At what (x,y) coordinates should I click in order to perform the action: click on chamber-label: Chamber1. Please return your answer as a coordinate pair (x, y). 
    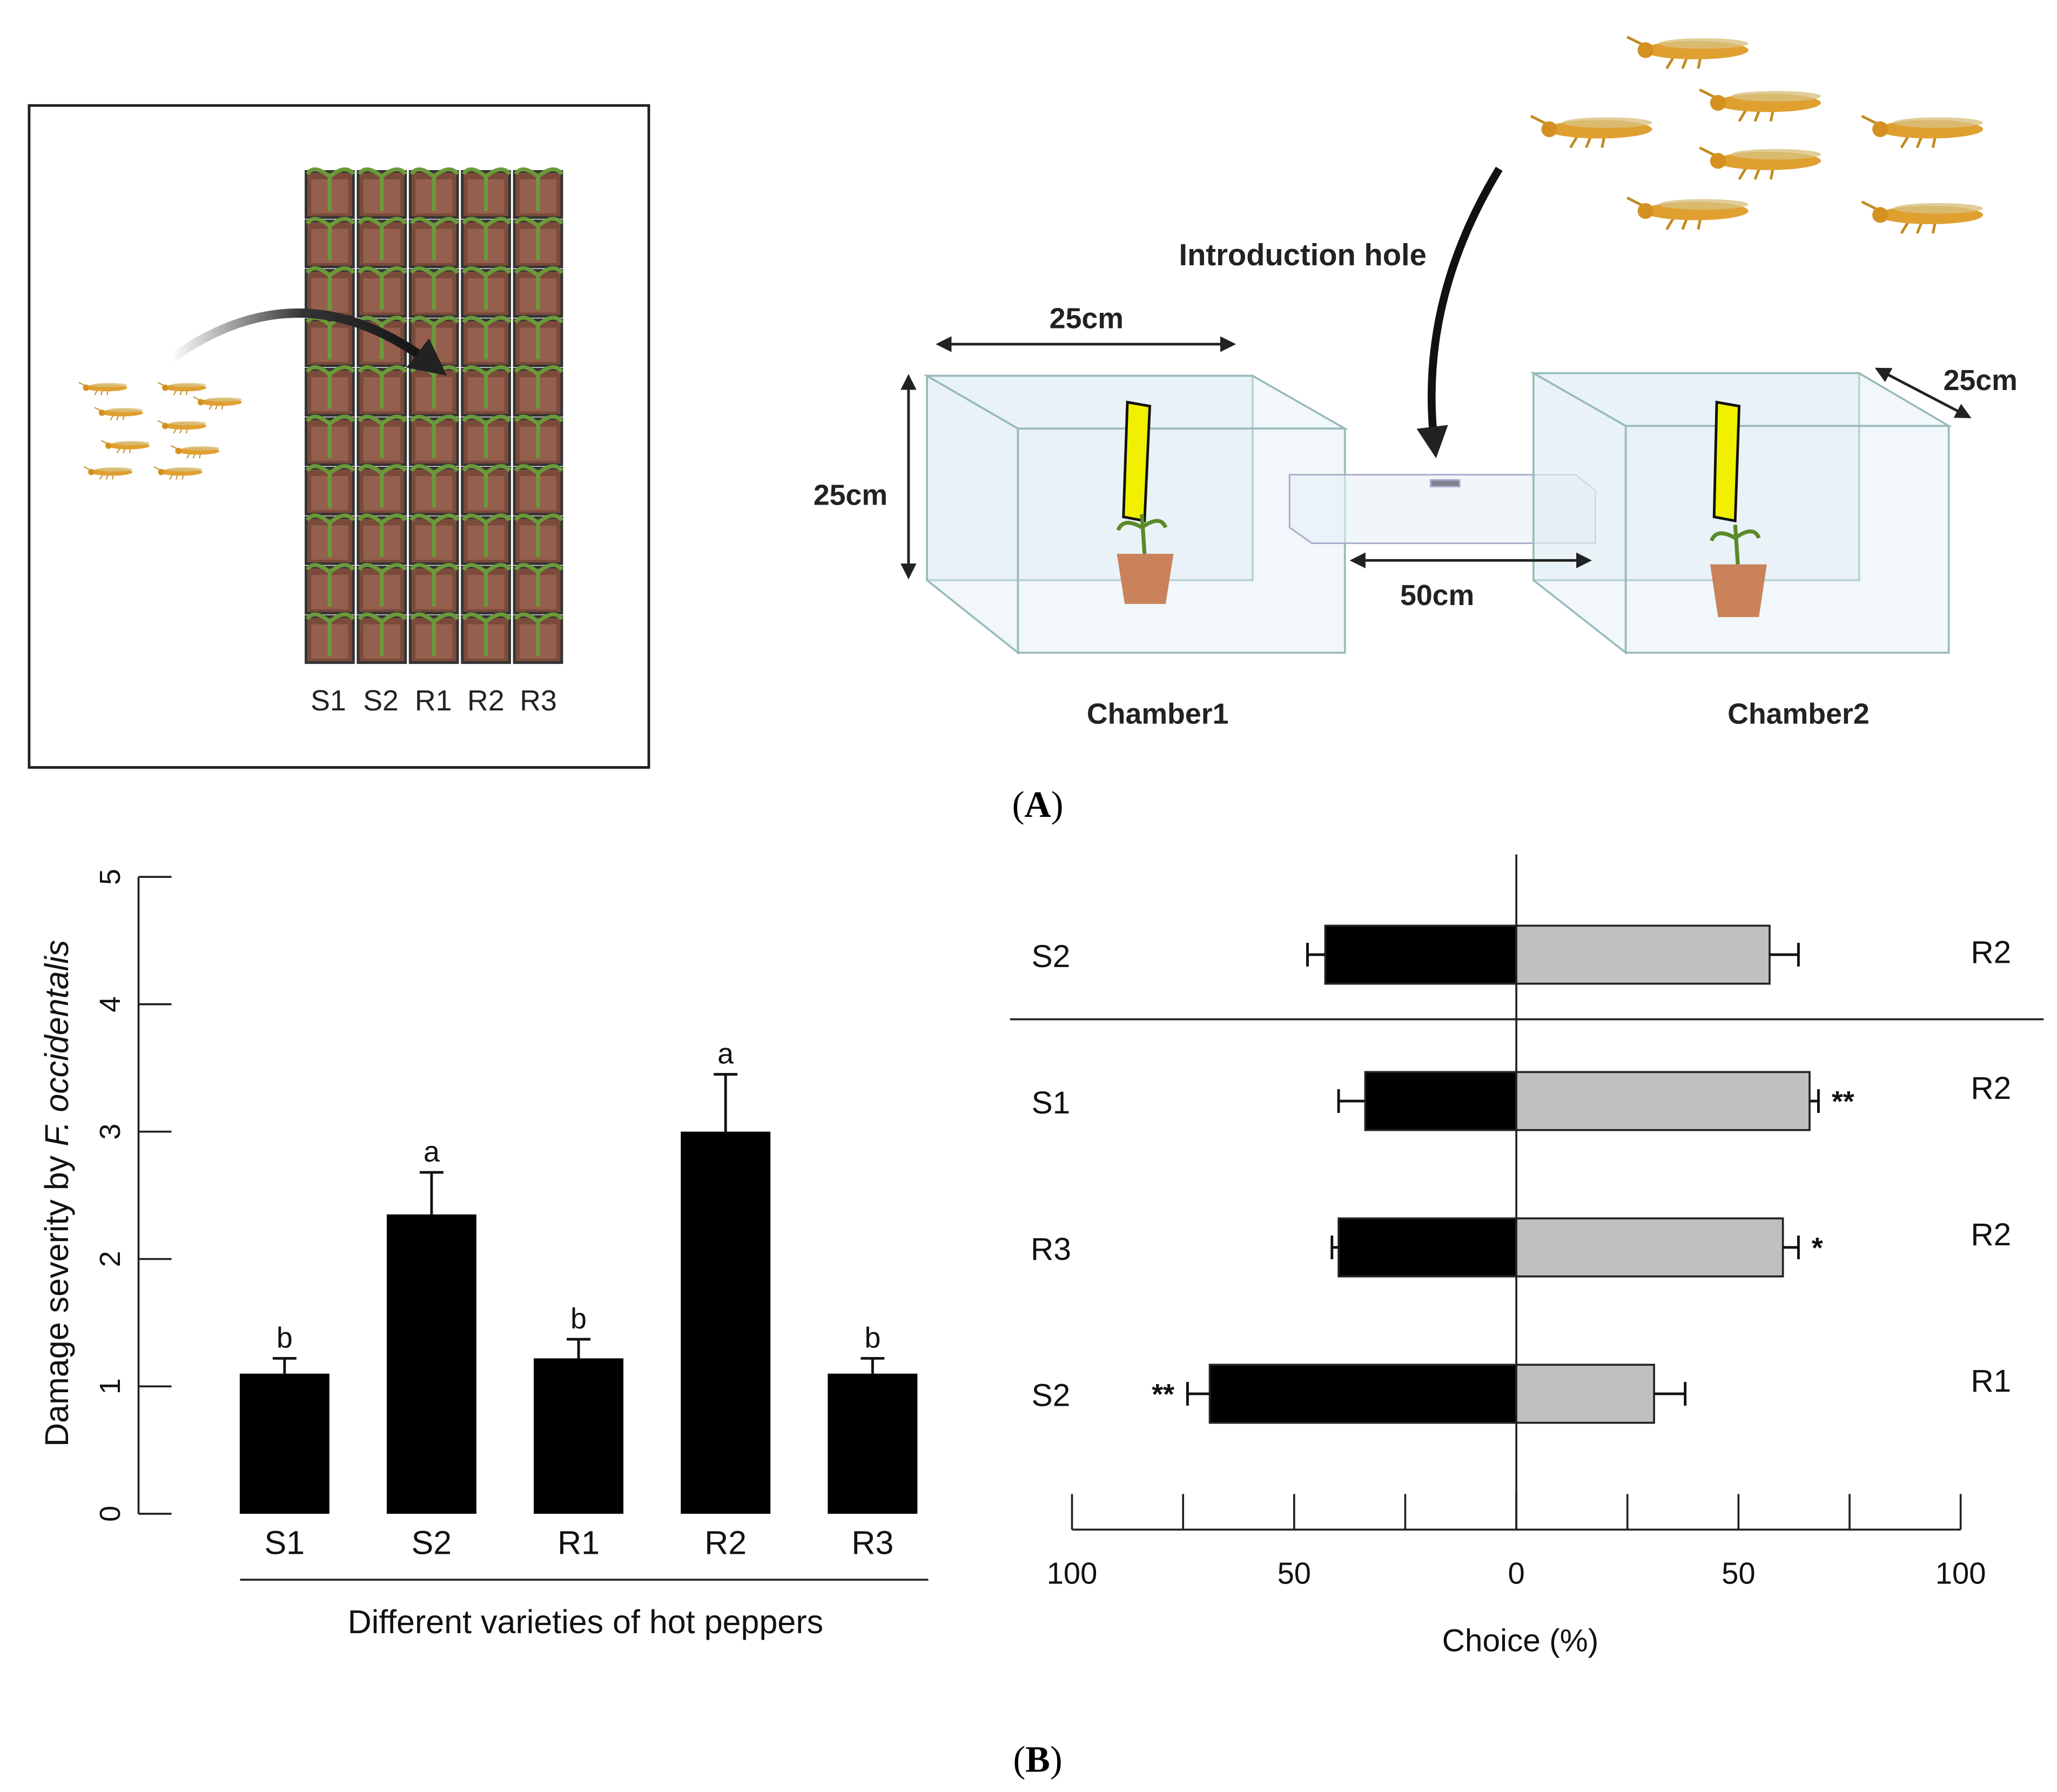
    Looking at the image, I should click on (1158, 714).